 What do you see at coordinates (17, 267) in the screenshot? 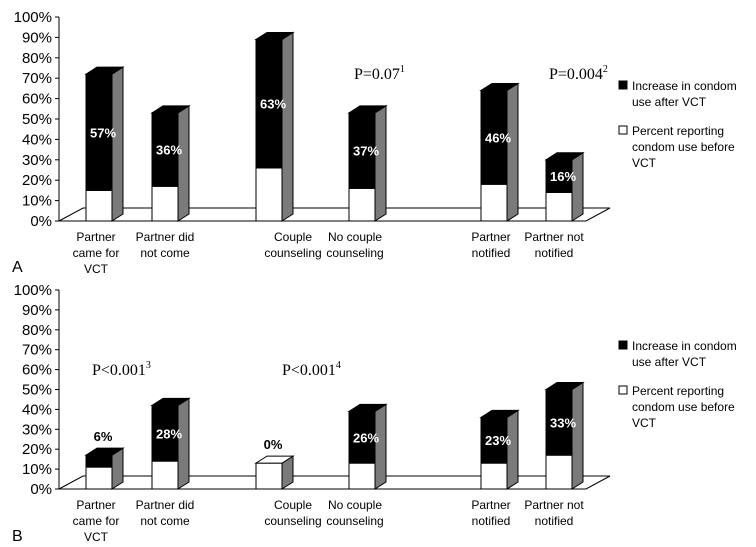
I see `panel-label: A` at bounding box center [17, 267].